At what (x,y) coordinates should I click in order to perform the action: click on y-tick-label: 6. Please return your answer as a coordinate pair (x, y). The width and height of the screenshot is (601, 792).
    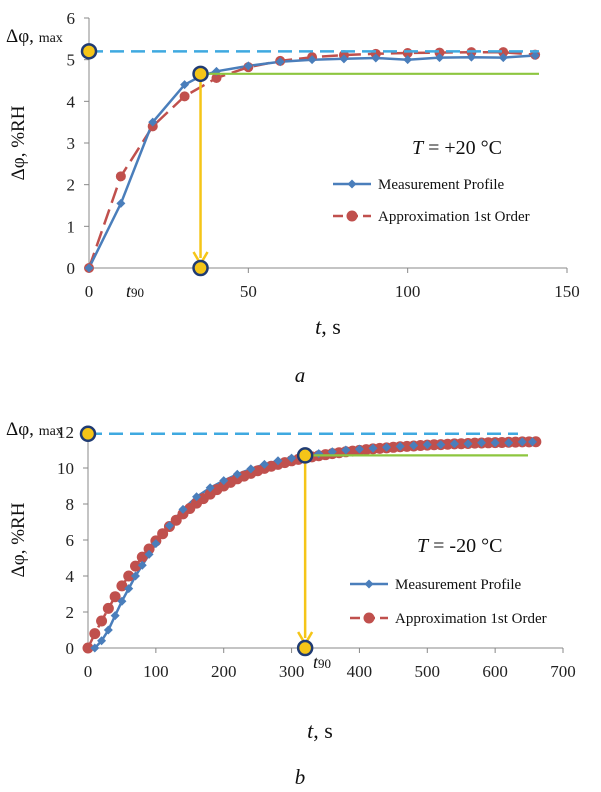
    Looking at the image, I should click on (71, 18).